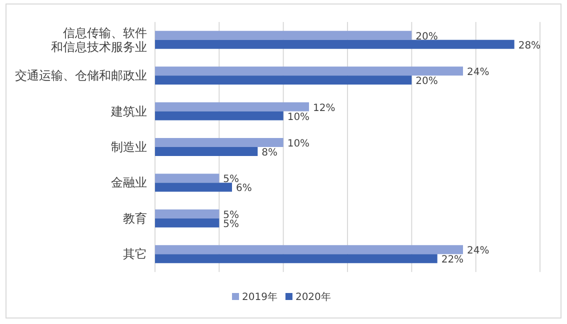 Image resolution: width=567 pixels, height=324 pixels. What do you see at coordinates (135, 218) in the screenshot?
I see `y-tick-label: 教育` at bounding box center [135, 218].